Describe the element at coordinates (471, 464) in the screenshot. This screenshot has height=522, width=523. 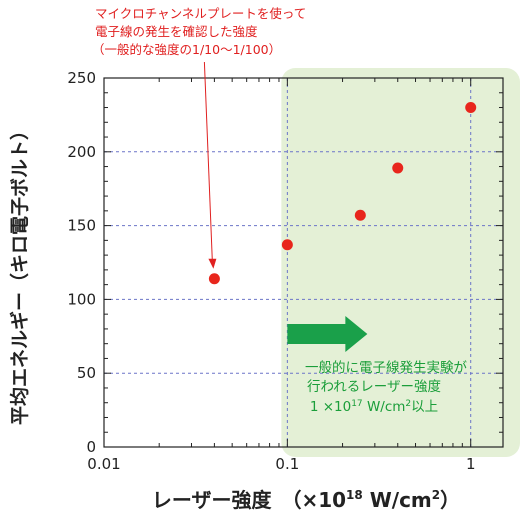
I see `x-tick-label: 1` at that location.